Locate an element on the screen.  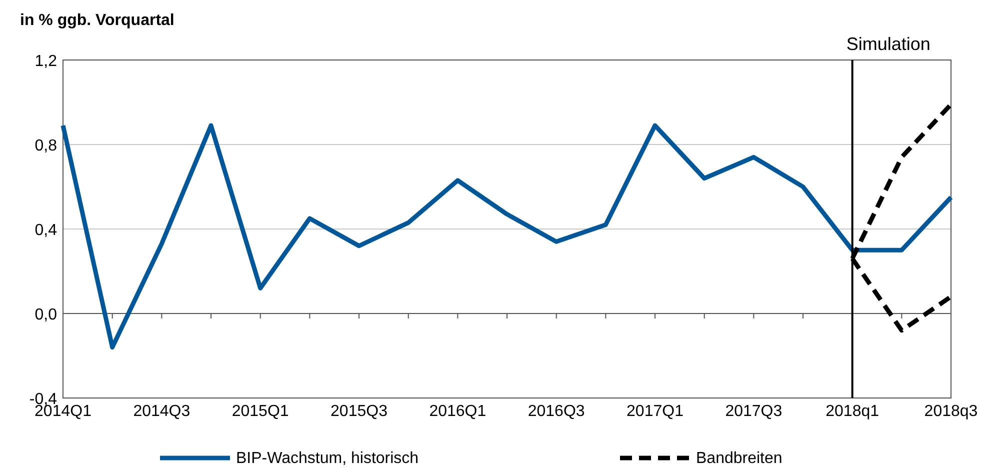
x-tick-label: 2017Q3 is located at coordinates (753, 411).